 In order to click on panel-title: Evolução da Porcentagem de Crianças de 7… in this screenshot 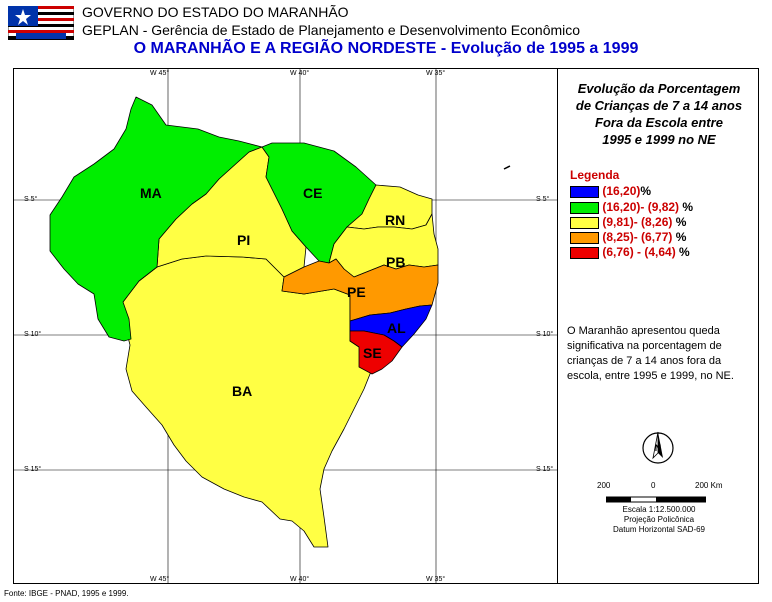, I will do `click(659, 114)`.